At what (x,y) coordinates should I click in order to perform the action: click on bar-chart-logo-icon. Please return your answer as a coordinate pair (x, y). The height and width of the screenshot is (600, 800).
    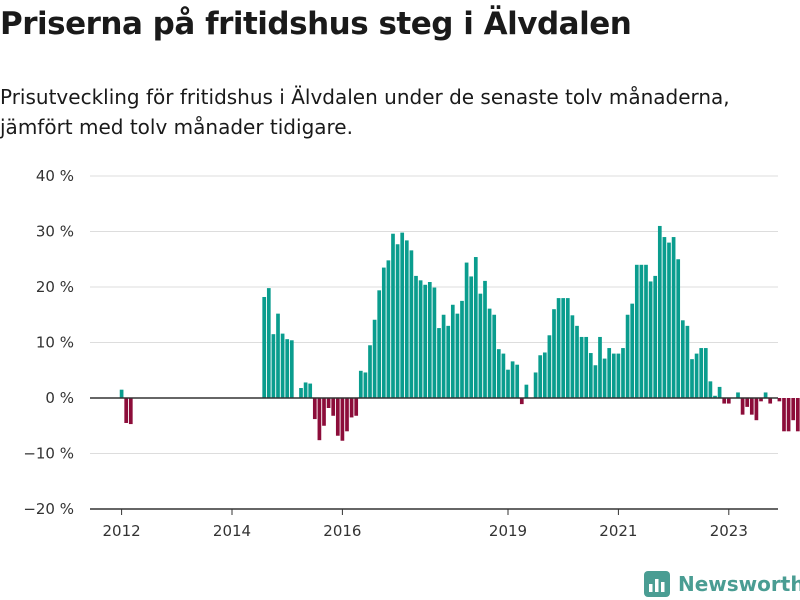
    Looking at the image, I should click on (657, 584).